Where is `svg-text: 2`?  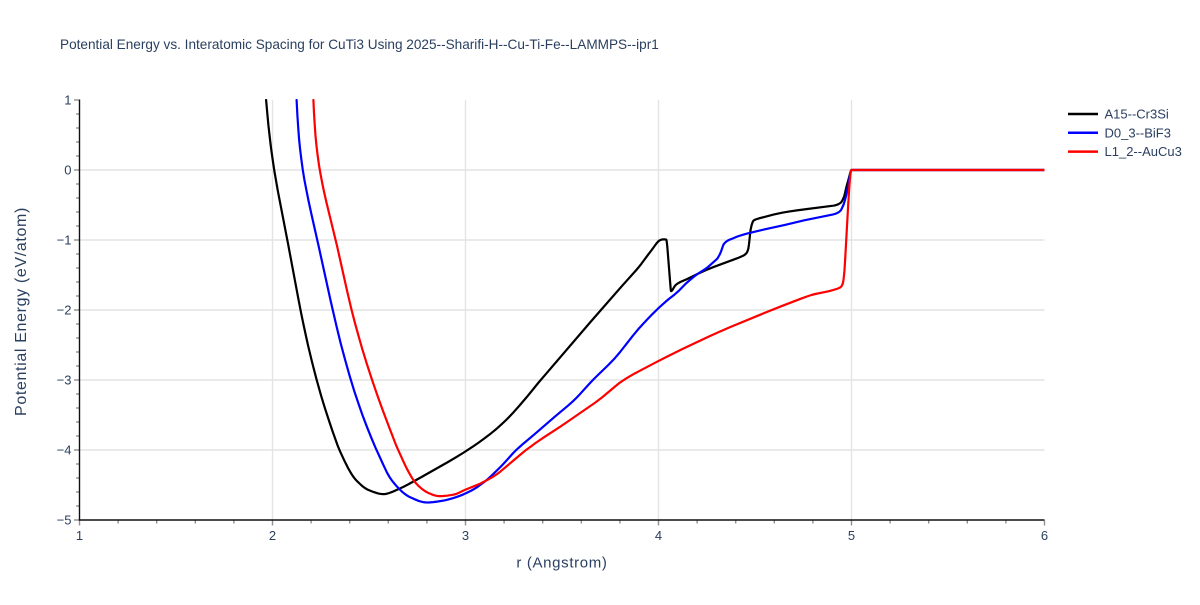
svg-text: 2 is located at coordinates (272, 535).